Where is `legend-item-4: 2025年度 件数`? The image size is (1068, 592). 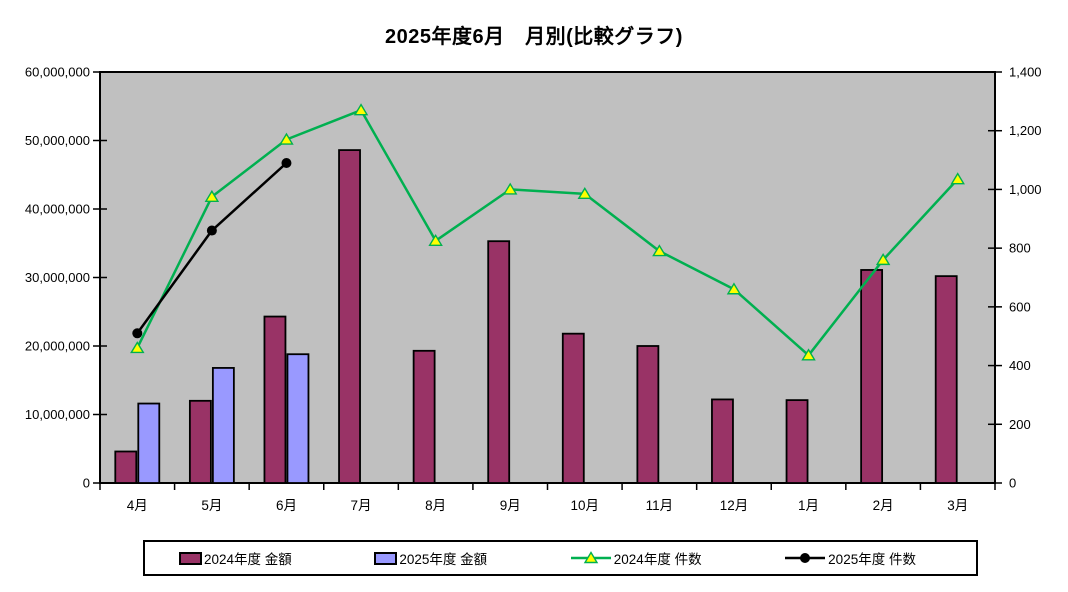 legend-item-4: 2025年度 件数 is located at coordinates (850, 558).